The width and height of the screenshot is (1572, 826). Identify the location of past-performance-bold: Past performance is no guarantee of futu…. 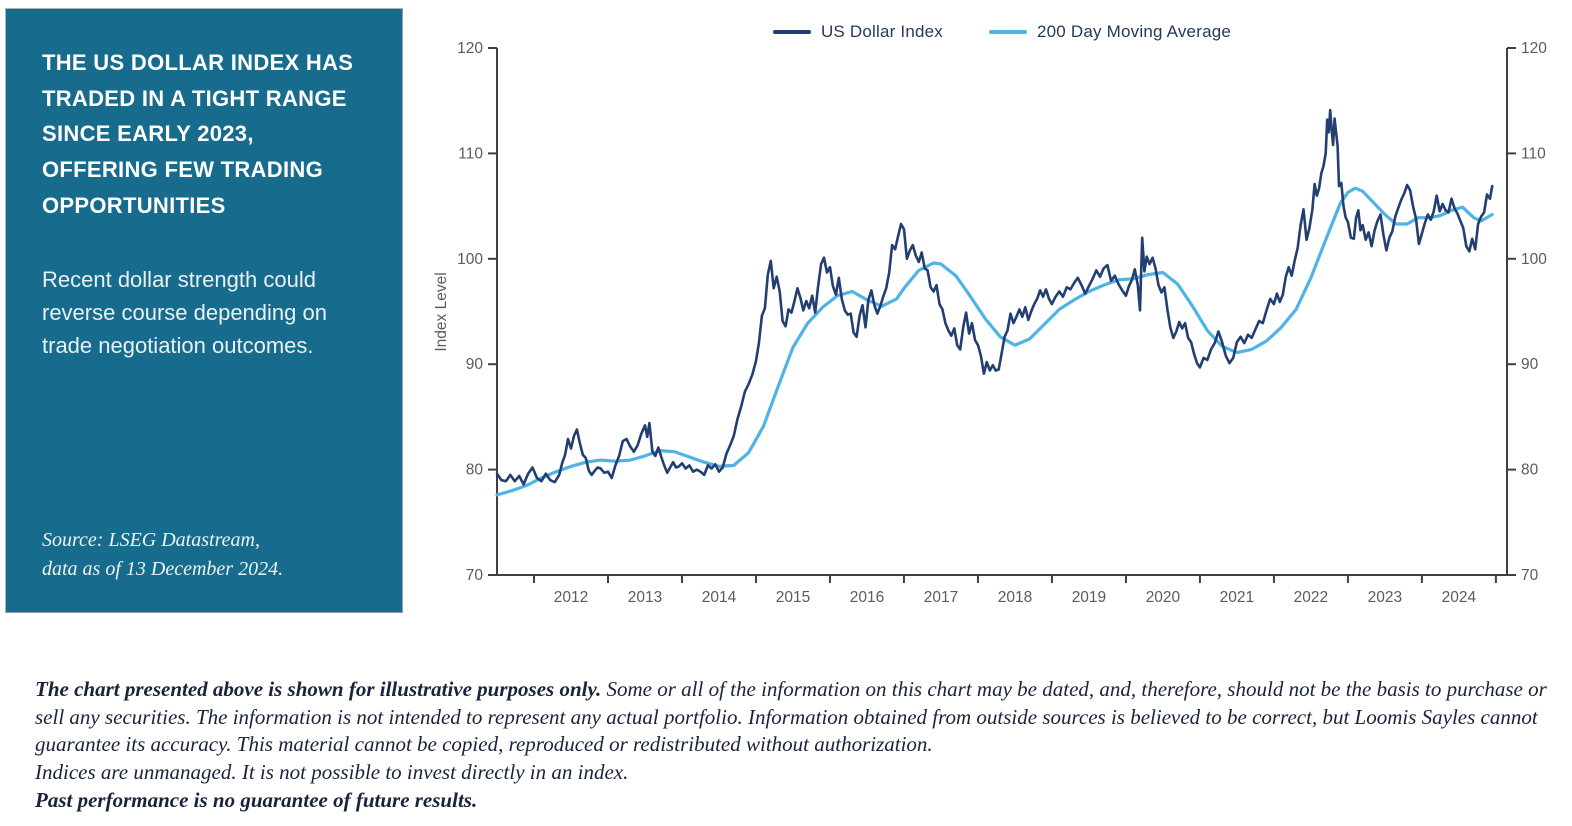
(256, 799).